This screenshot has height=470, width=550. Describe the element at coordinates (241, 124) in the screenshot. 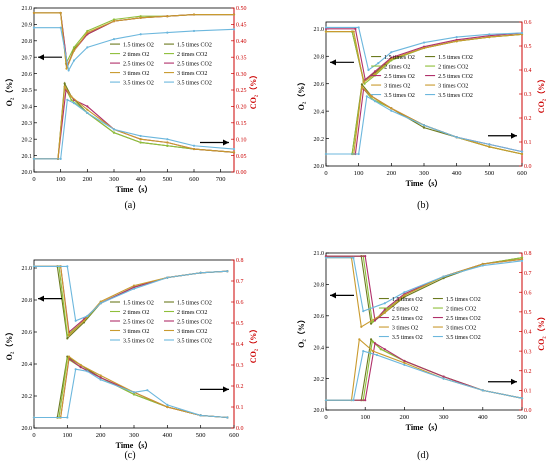

I see `co2-tick-label: 0.15` at that location.